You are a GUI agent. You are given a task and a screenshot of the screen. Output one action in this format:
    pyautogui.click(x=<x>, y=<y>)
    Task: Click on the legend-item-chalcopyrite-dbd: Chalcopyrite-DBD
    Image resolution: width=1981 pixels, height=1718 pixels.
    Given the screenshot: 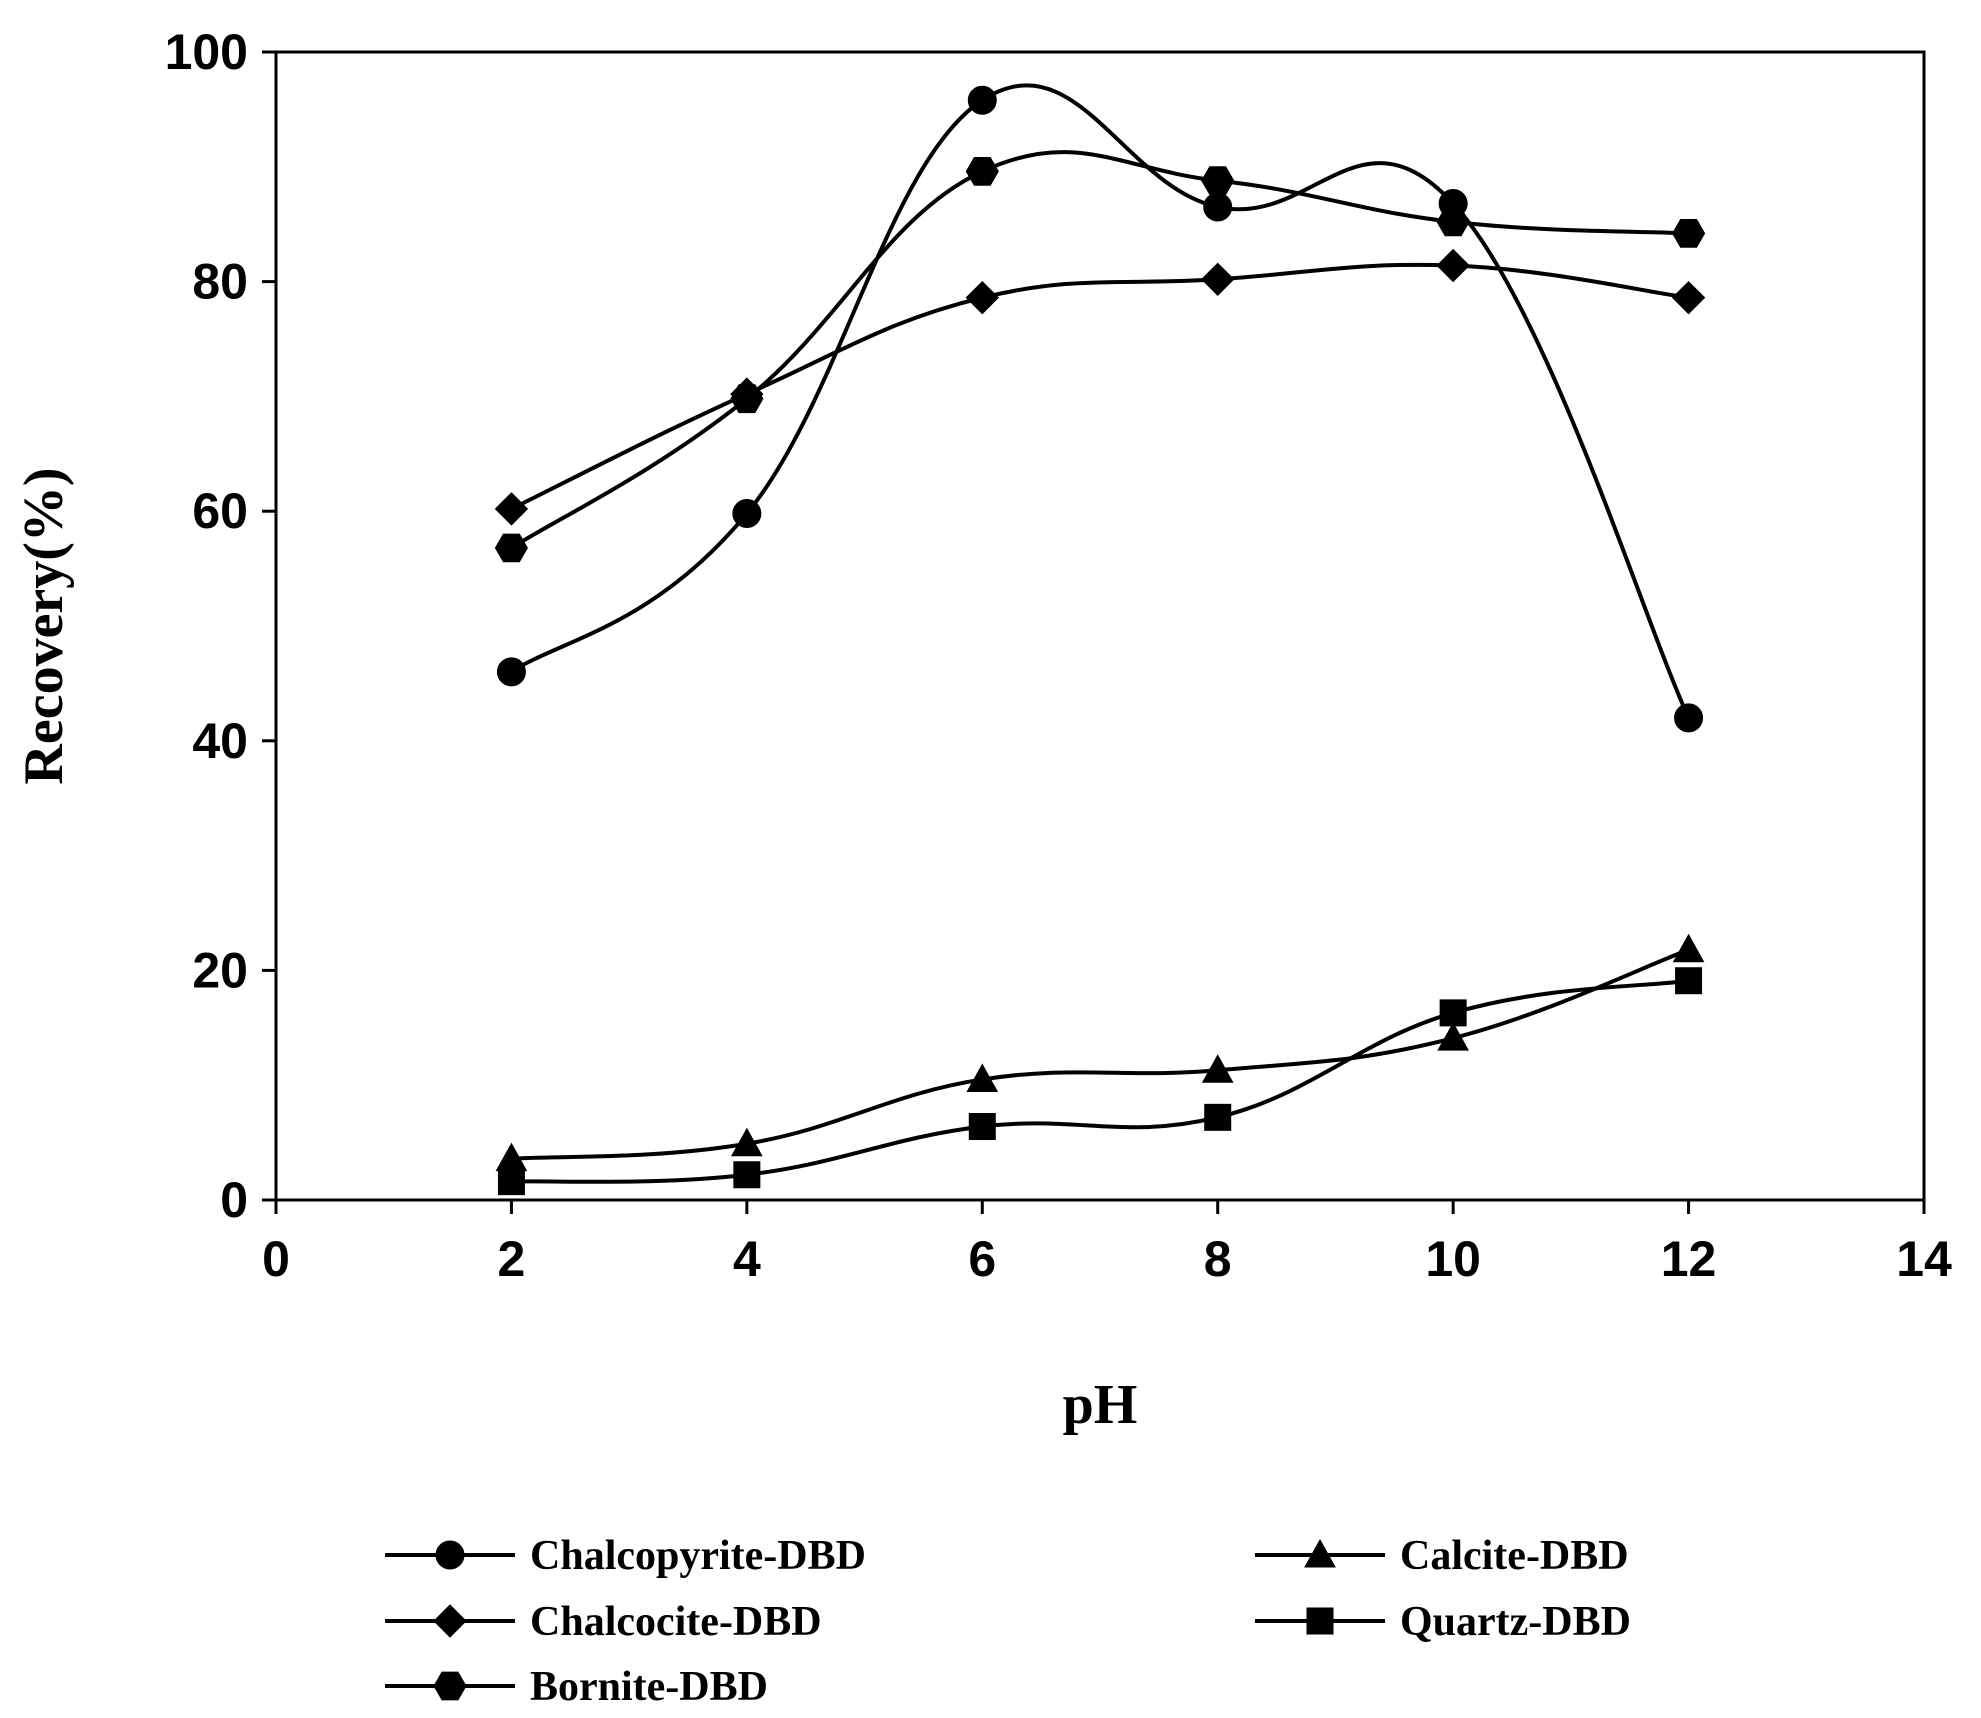 What is the action you would take?
    pyautogui.click(x=625, y=1556)
    